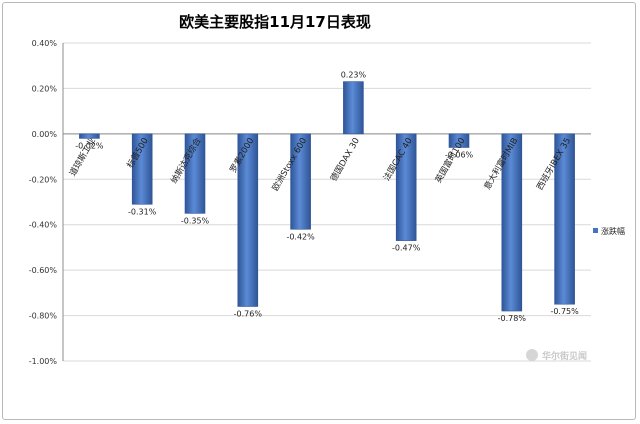 The width and height of the screenshot is (640, 424). What do you see at coordinates (459, 154) in the screenshot?
I see `data-label: -0.06%` at bounding box center [459, 154].